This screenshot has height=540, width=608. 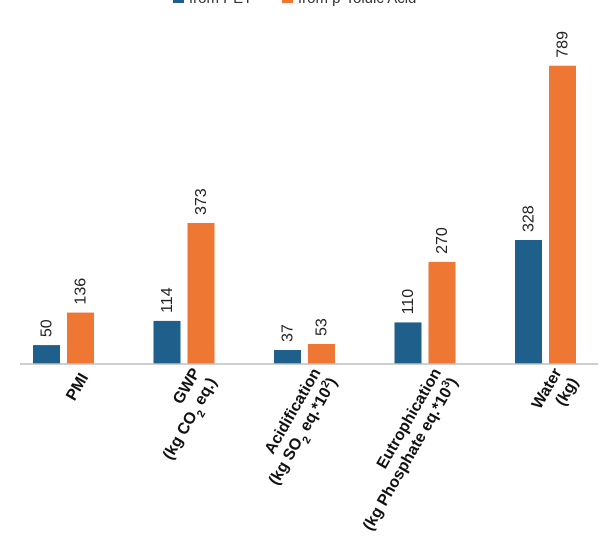 I want to click on data-label: 270, so click(x=442, y=240).